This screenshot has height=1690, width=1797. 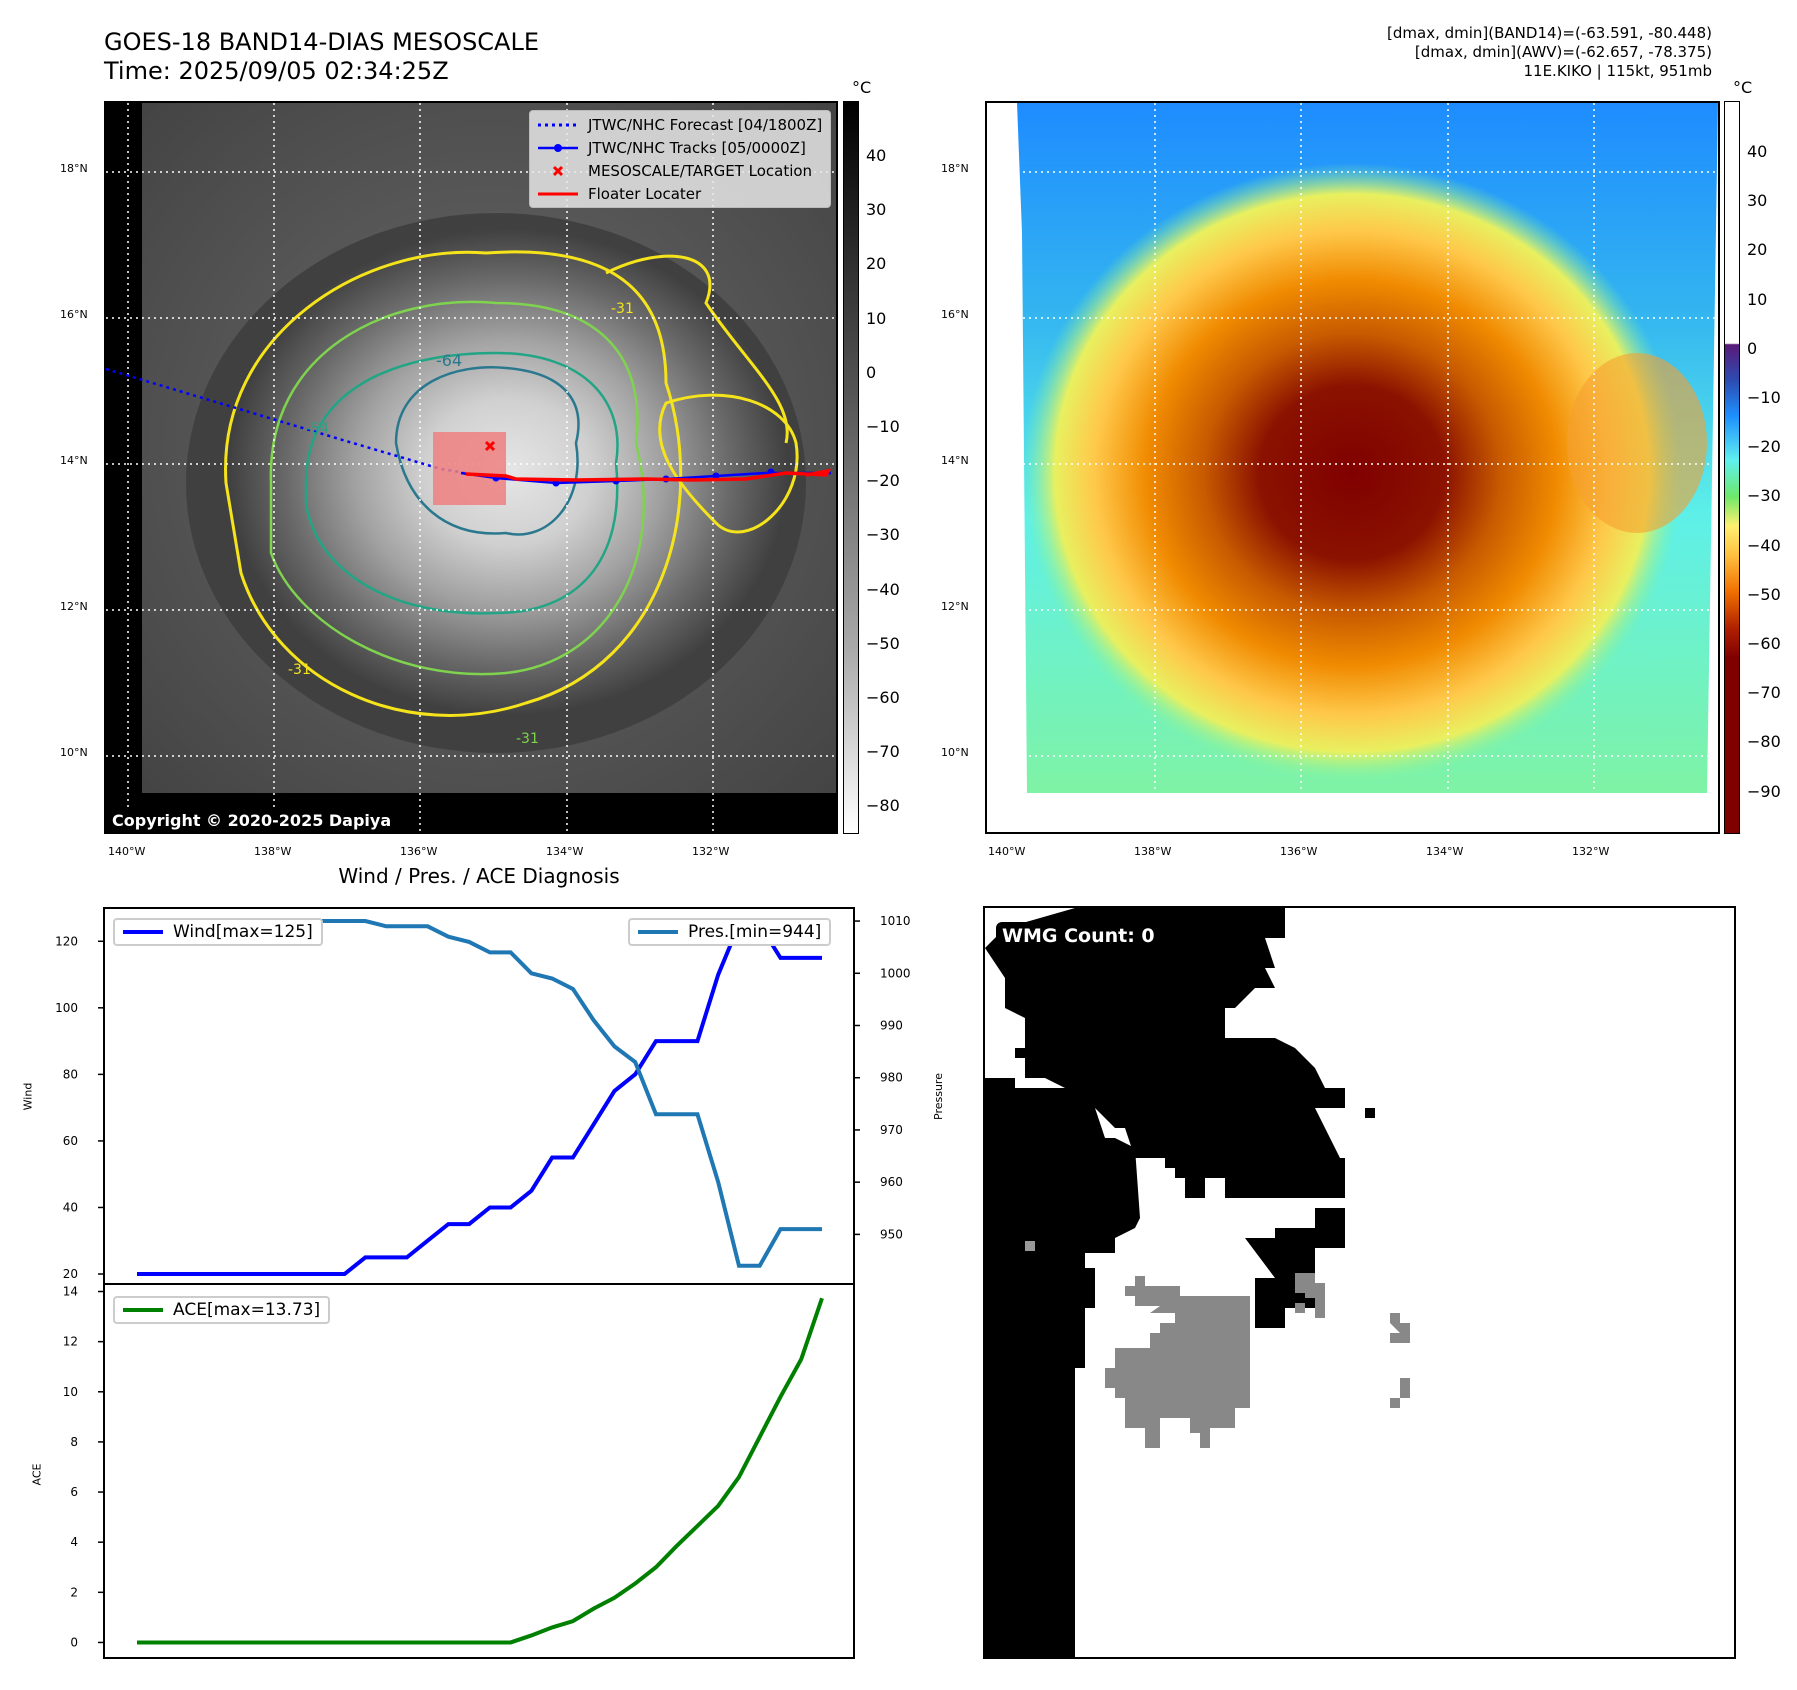 What do you see at coordinates (705, 124) in the screenshot?
I see `legend-label: JTWC/NHC Forecast [04/1800Z]` at bounding box center [705, 124].